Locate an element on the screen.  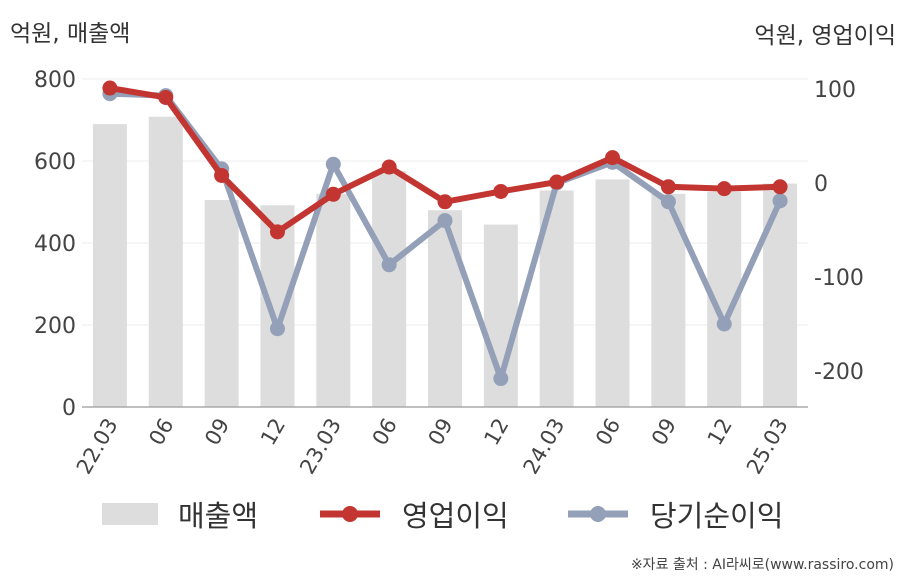
legend-swatch-revenue is located at coordinates (130, 514).